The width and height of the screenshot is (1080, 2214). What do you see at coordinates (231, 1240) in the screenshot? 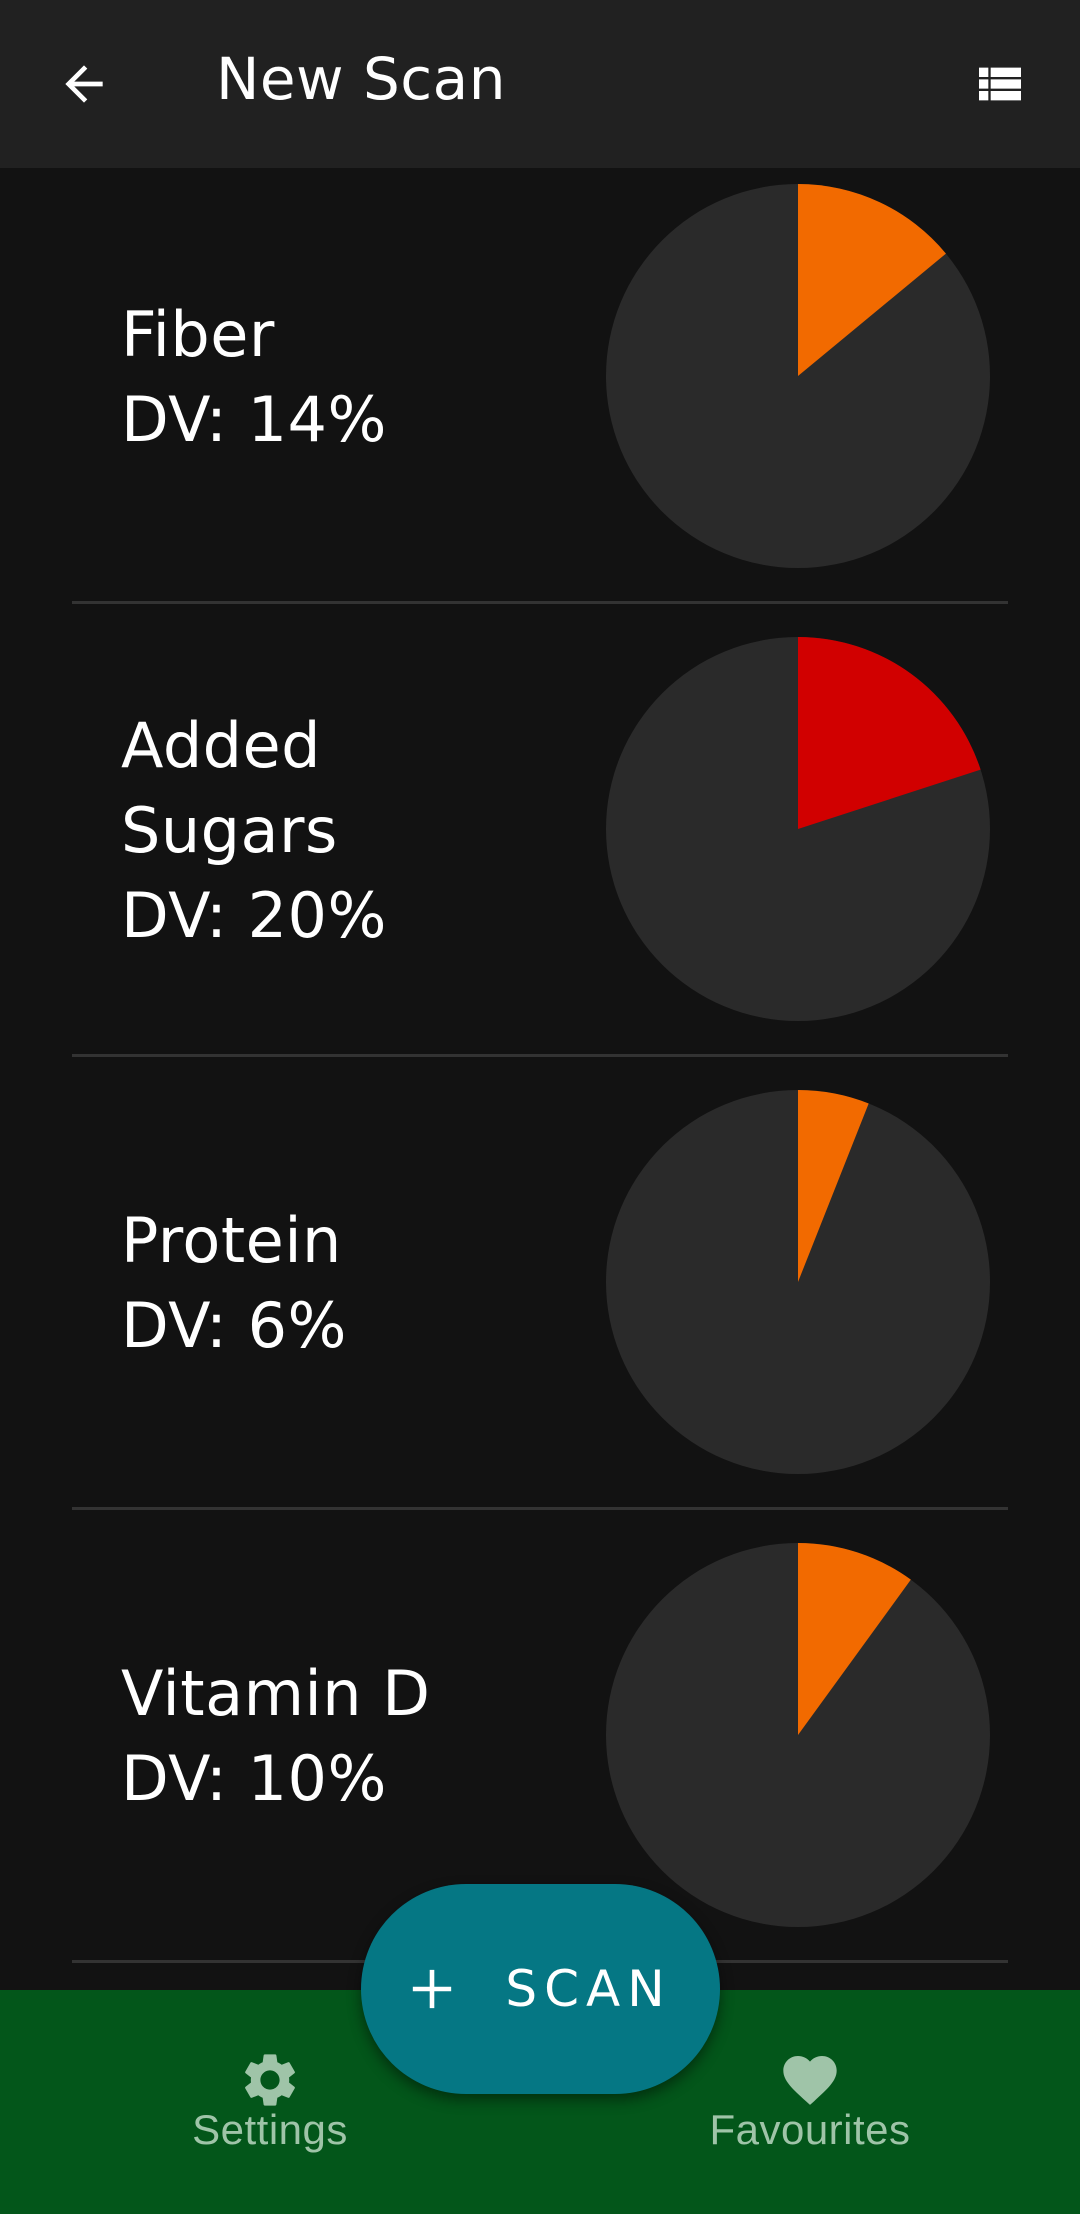
I see `nutrient-name: Protein` at bounding box center [231, 1240].